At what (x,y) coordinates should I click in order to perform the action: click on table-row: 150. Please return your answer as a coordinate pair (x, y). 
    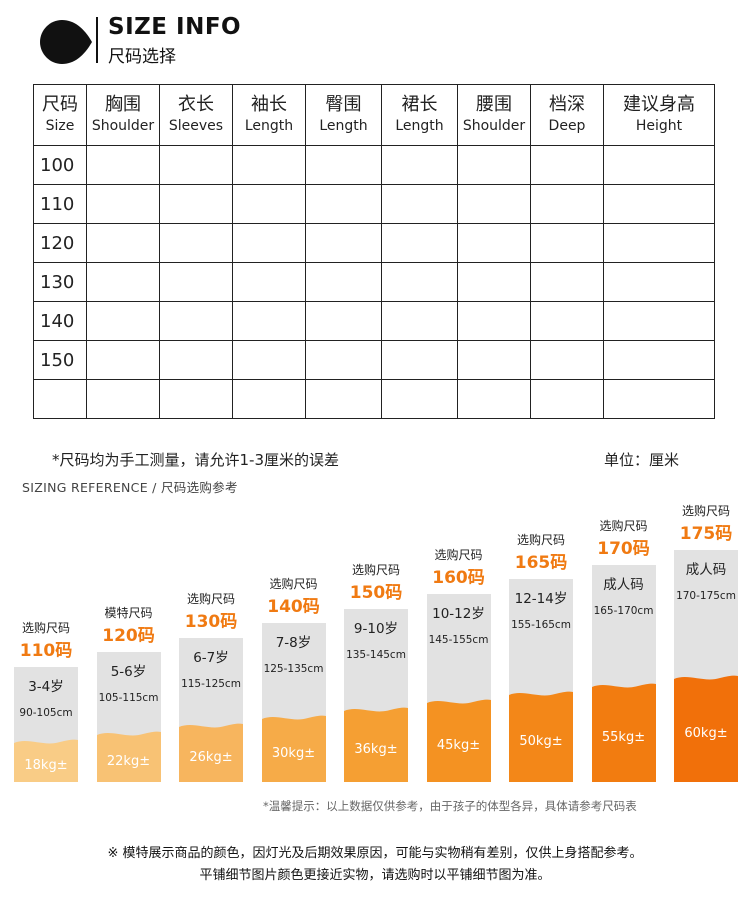
    Looking at the image, I should click on (374, 360).